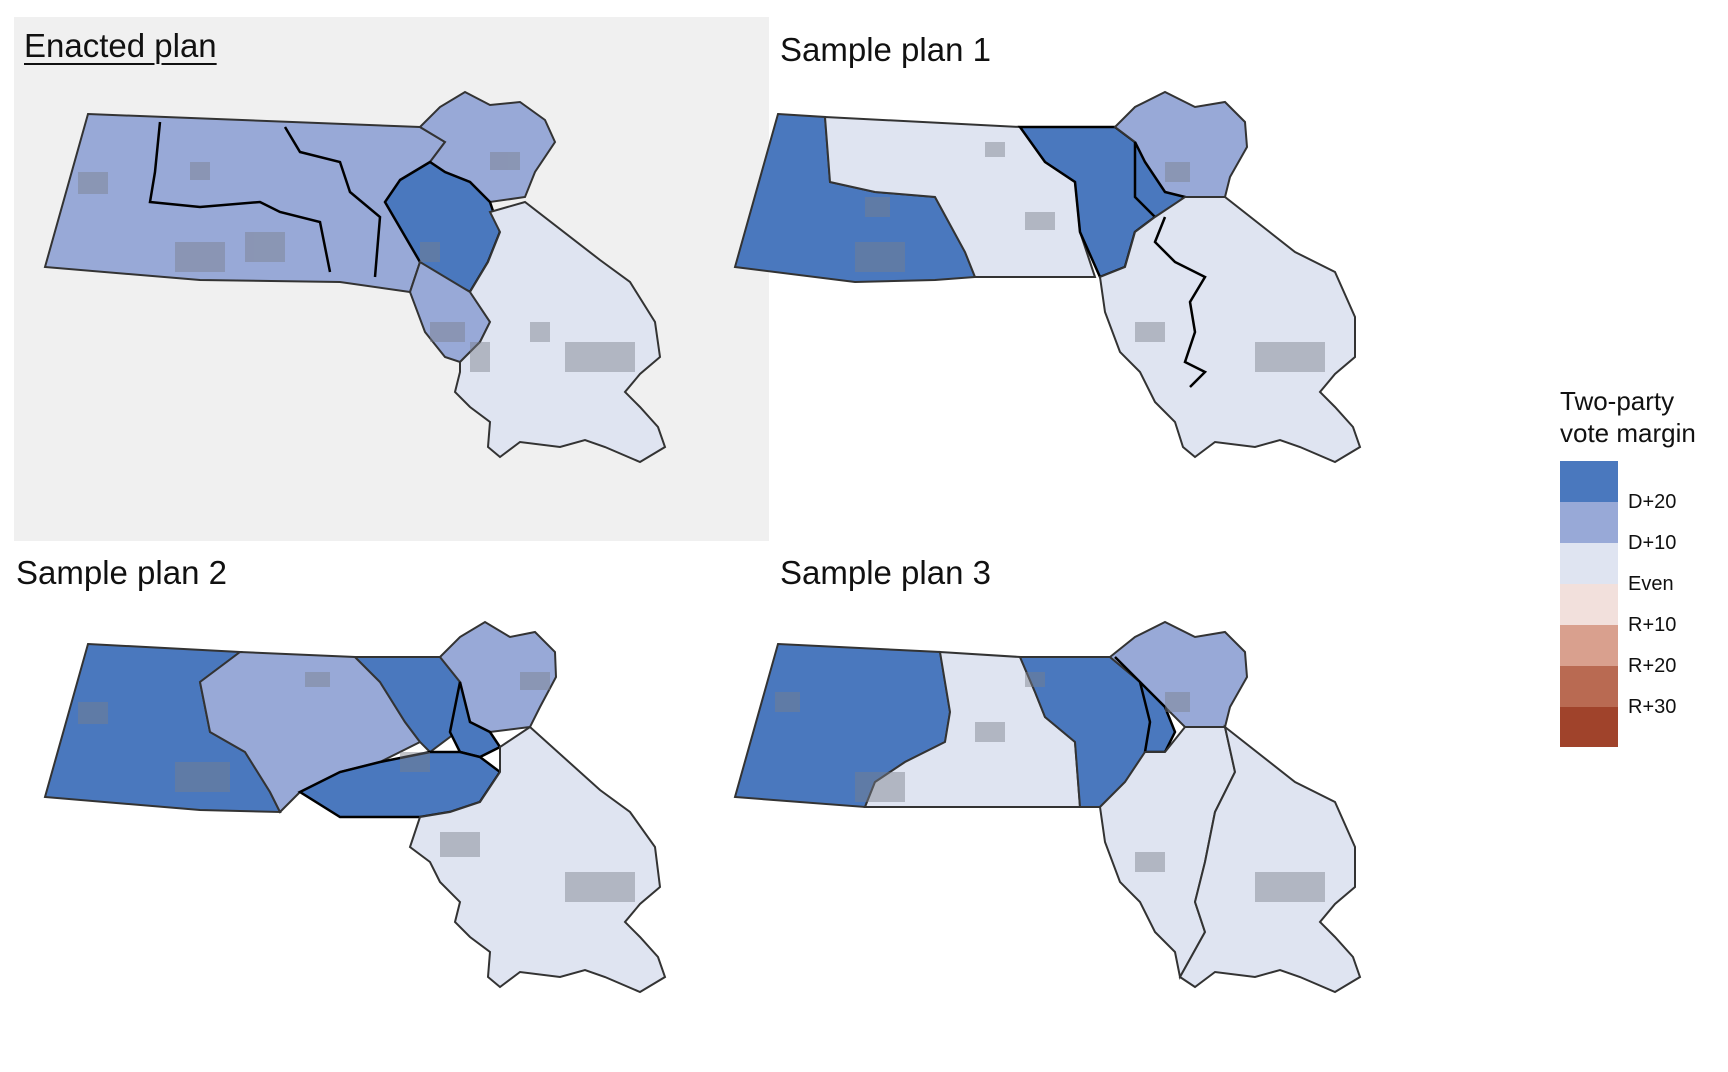  What do you see at coordinates (885, 572) in the screenshot?
I see `panel-title: Sample plan 3` at bounding box center [885, 572].